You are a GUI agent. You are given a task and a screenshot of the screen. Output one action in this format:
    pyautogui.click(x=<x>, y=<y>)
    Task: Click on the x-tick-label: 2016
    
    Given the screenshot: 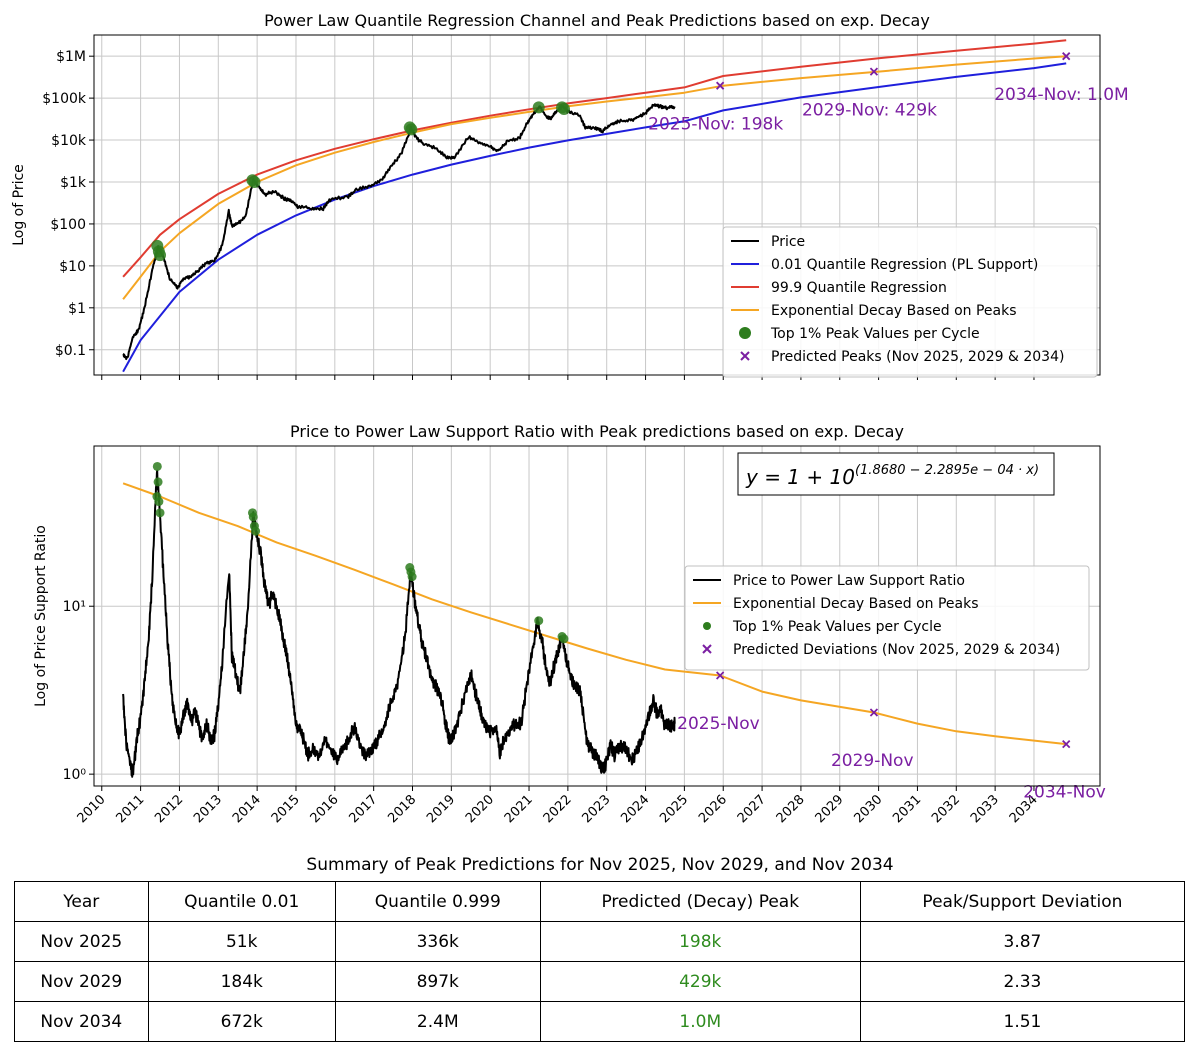 What is the action you would take?
    pyautogui.click(x=325, y=809)
    